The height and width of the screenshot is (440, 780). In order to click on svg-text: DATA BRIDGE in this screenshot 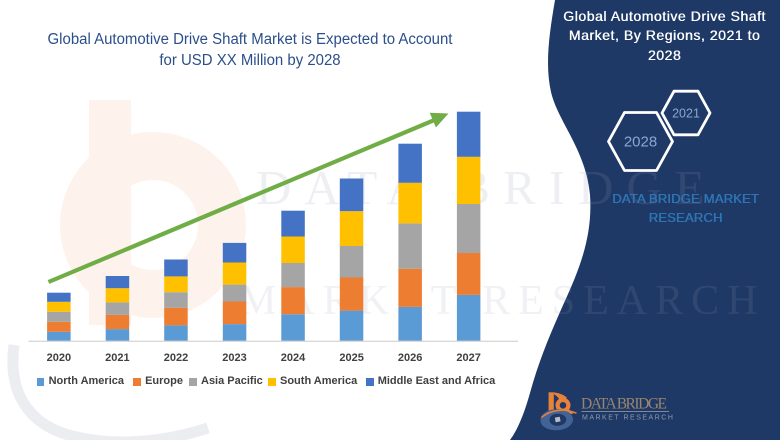, I will do `click(624, 403)`.